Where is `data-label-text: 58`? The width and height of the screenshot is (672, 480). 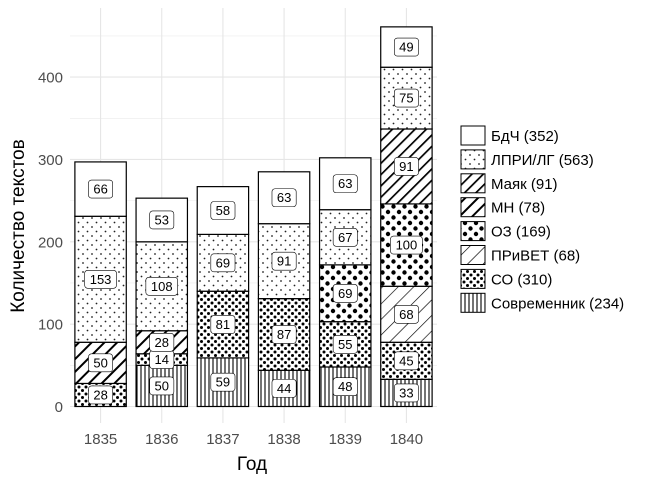
data-label-text: 58 is located at coordinates (223, 210).